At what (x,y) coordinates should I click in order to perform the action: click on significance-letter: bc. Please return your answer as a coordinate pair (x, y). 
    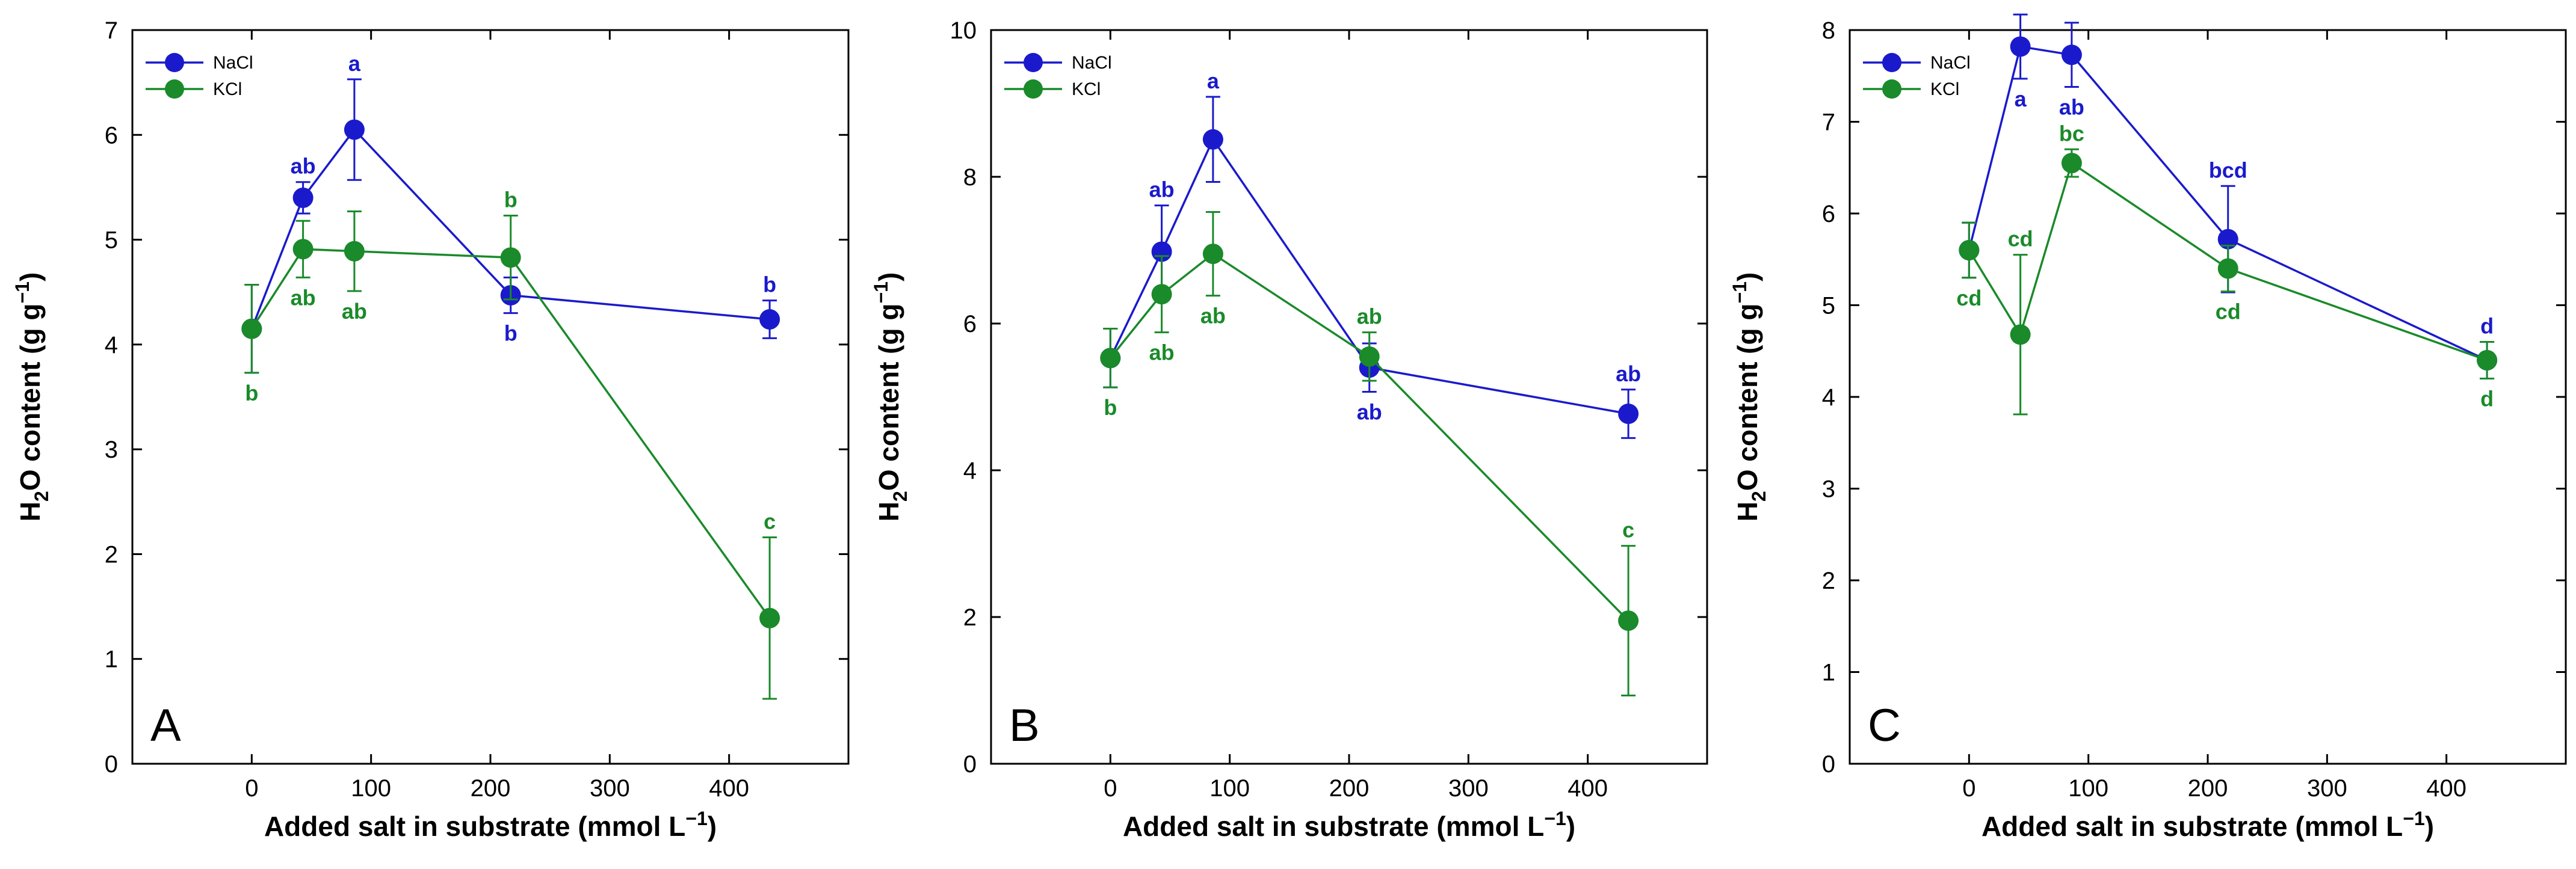
    Looking at the image, I should click on (2071, 133).